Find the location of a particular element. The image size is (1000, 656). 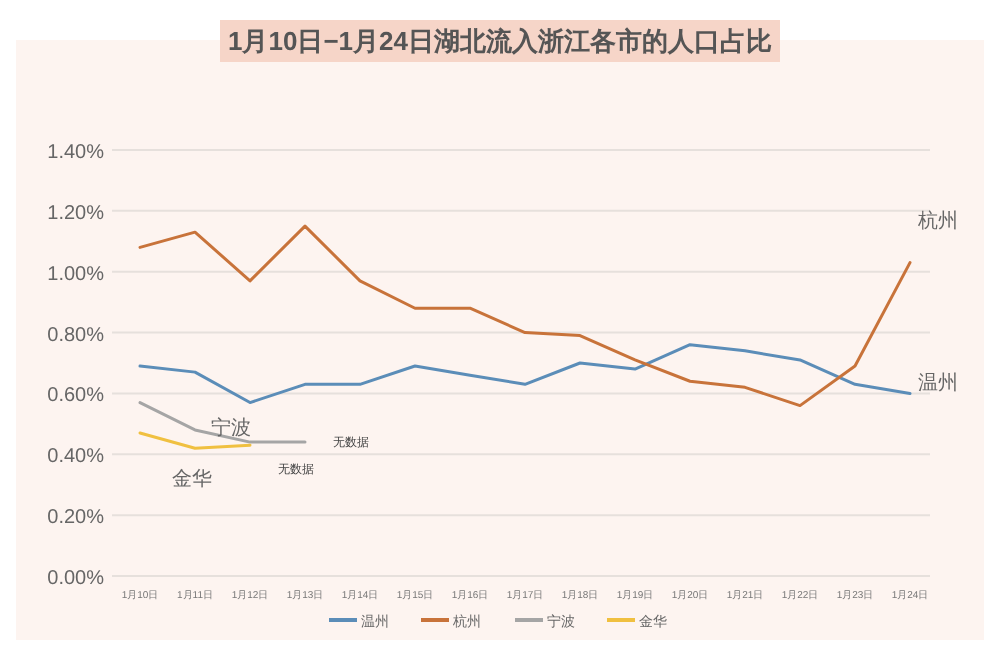

chart-title: 1月10日−1月24日湖北流入浙江各市的人口占比 is located at coordinates (500, 41).